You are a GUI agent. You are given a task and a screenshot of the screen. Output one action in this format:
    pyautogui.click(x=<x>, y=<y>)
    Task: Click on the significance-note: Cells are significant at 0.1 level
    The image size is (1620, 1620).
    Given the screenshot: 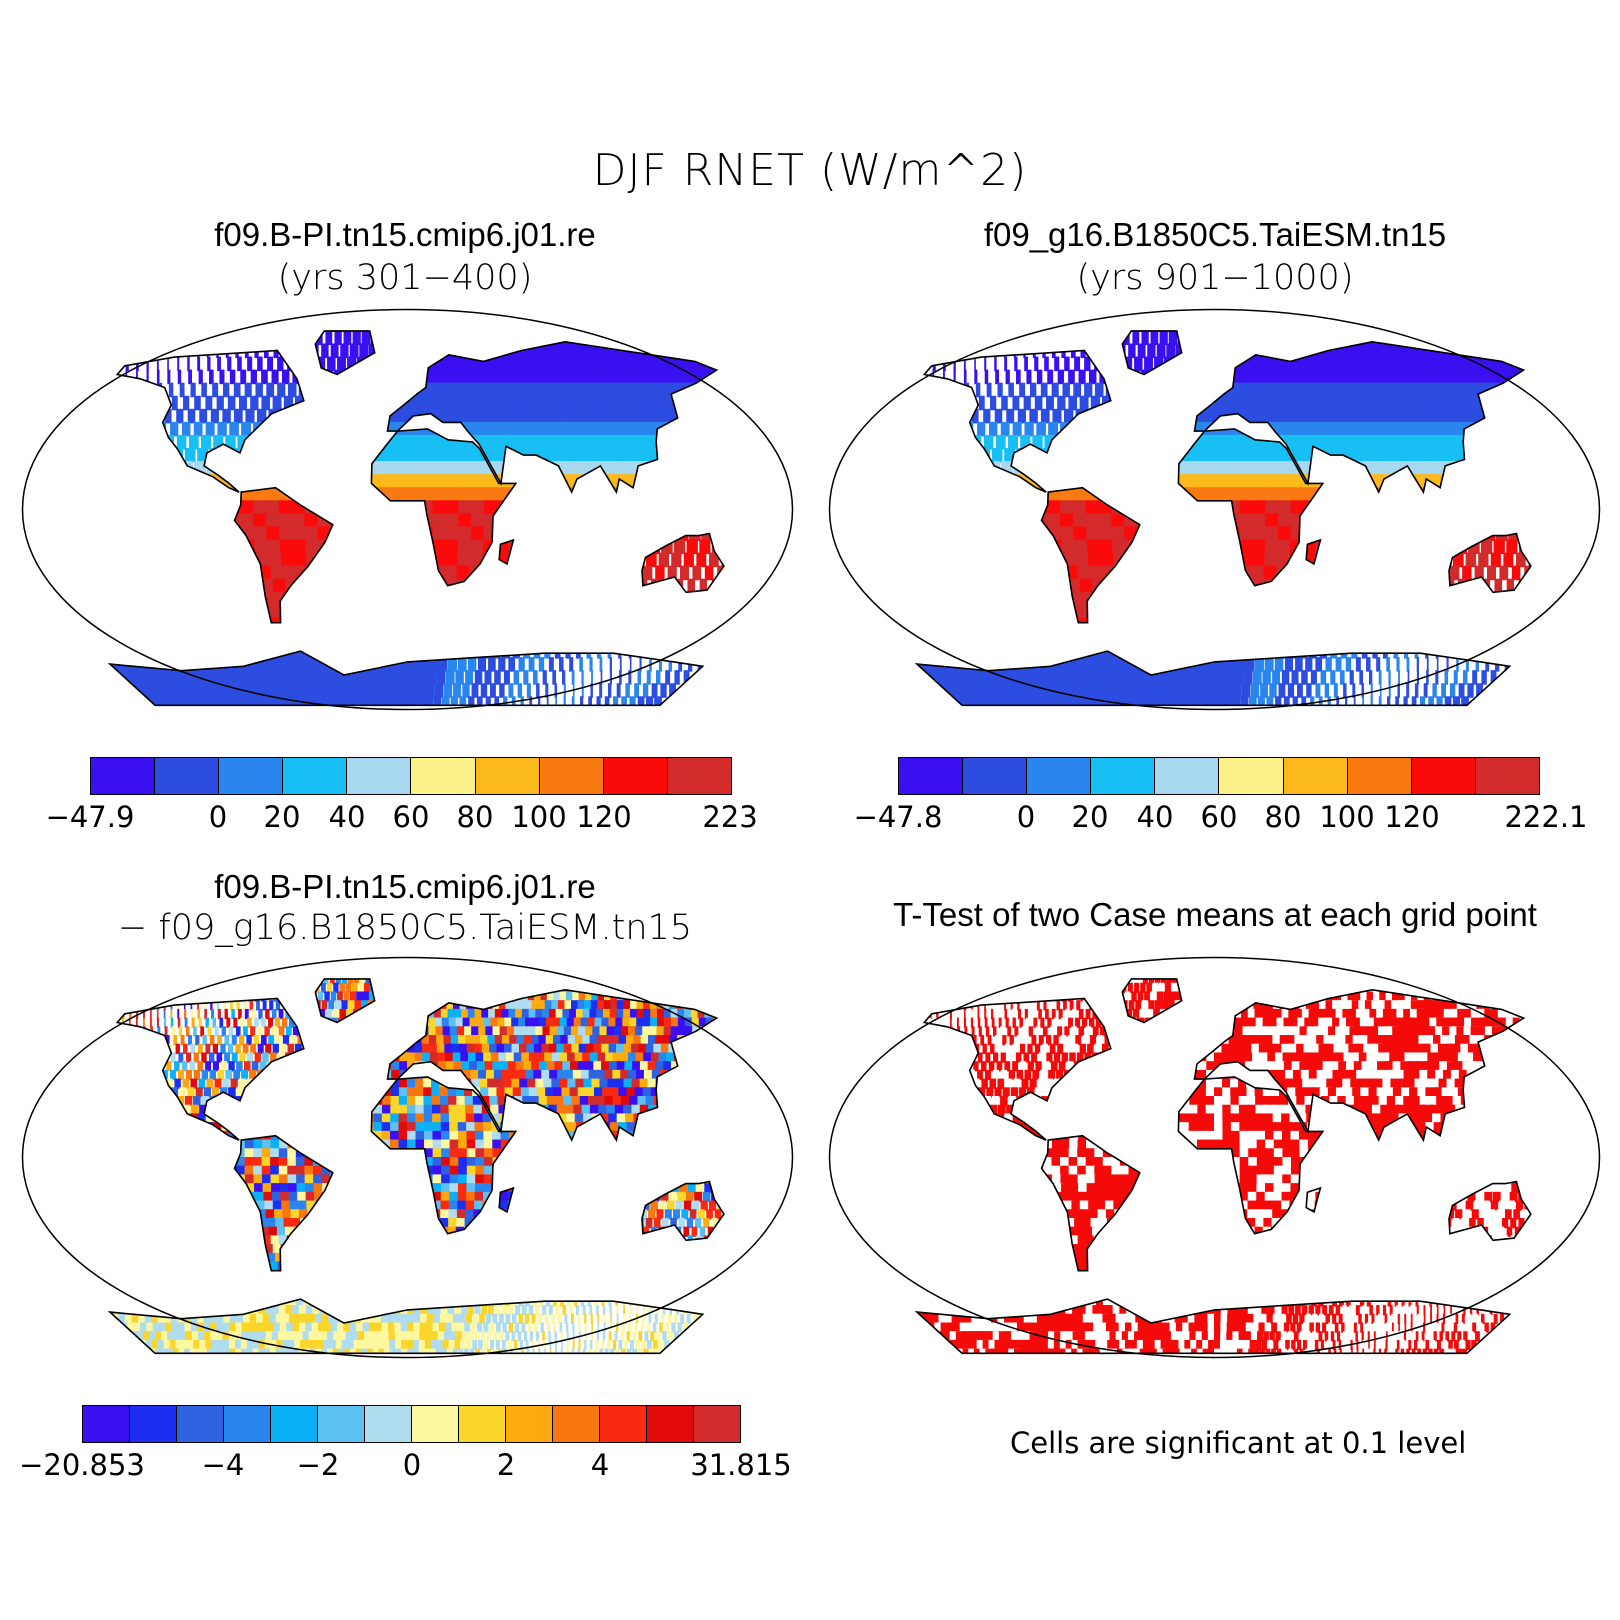 What is the action you would take?
    pyautogui.click(x=1238, y=1443)
    